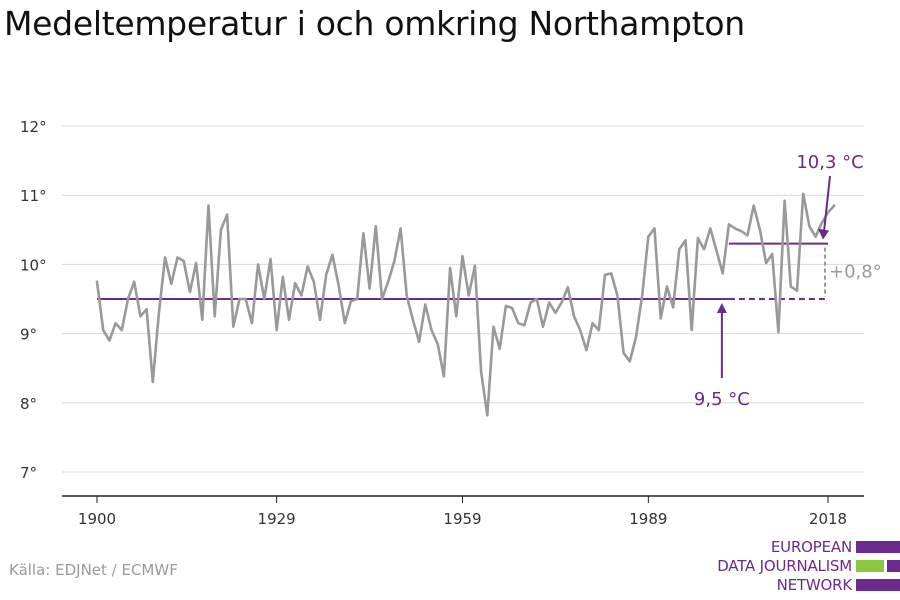  I want to click on logo-bar-top, so click(878, 547).